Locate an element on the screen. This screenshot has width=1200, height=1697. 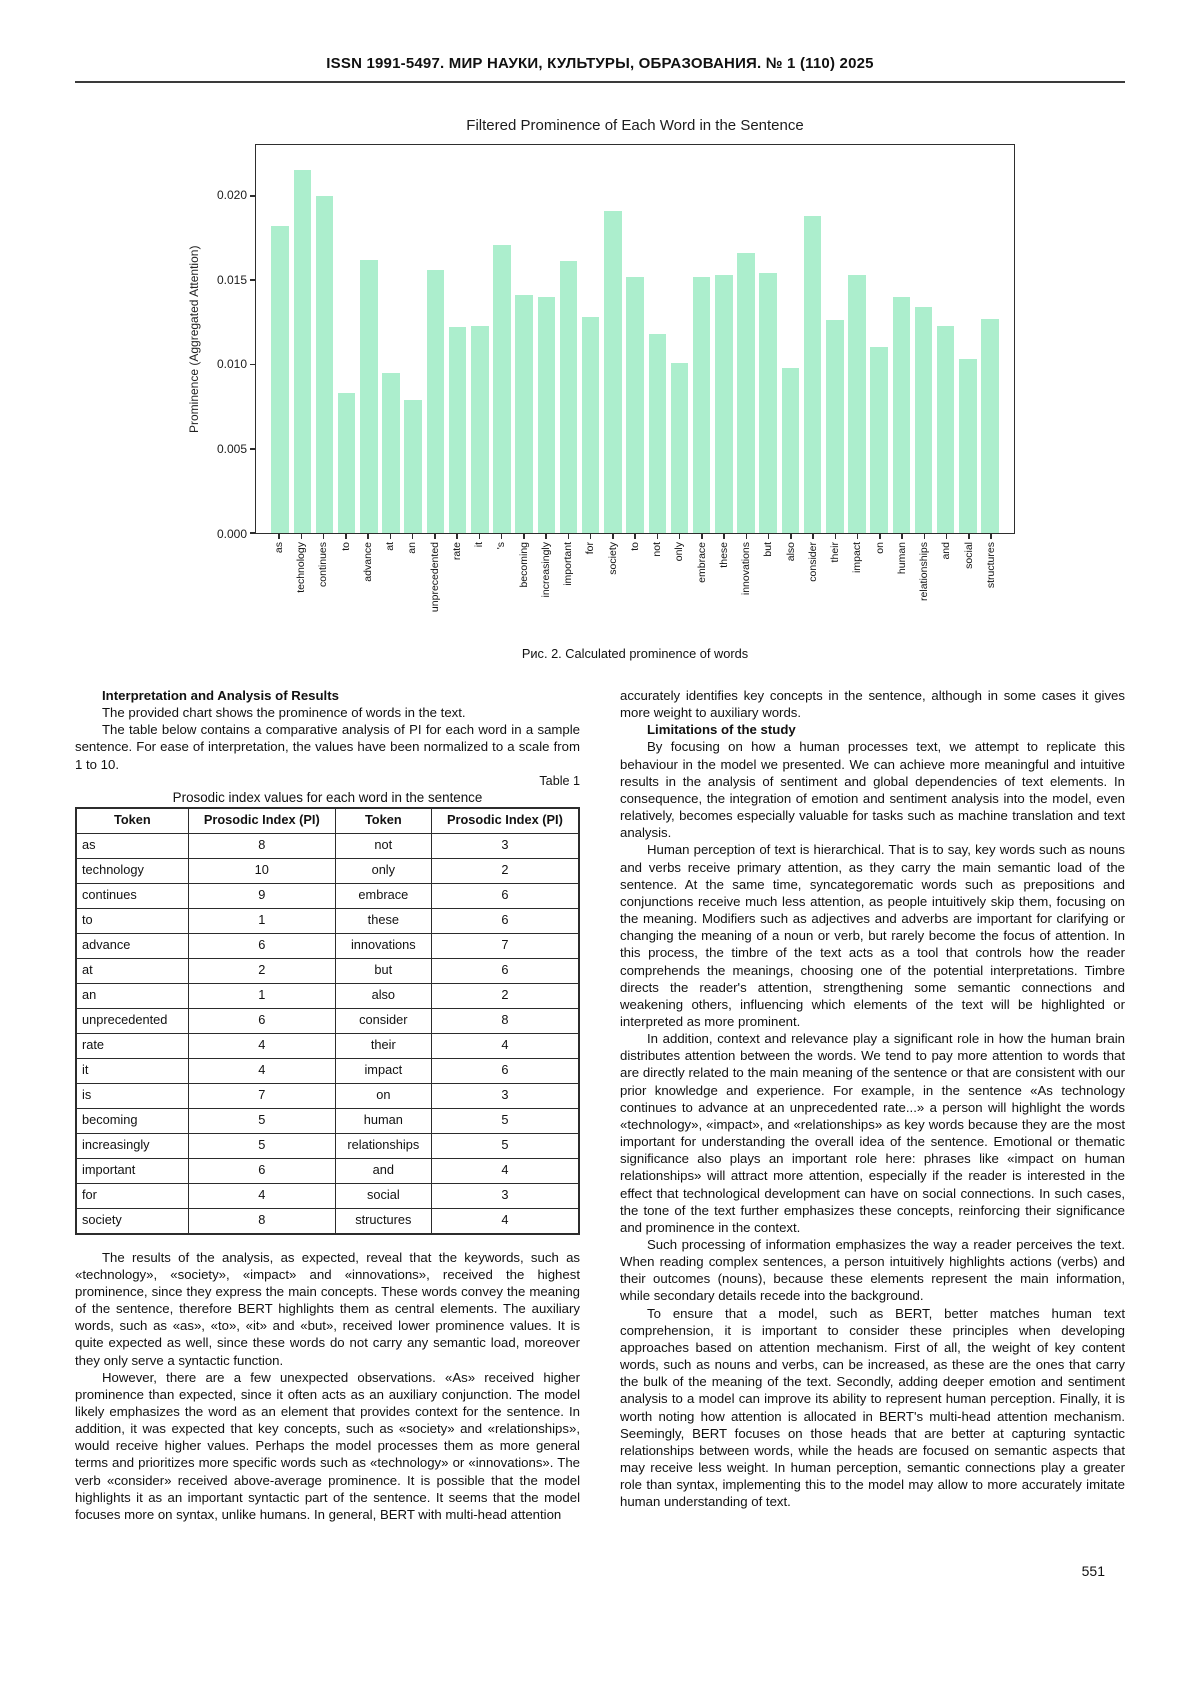
token-cell: and is located at coordinates (383, 1170).